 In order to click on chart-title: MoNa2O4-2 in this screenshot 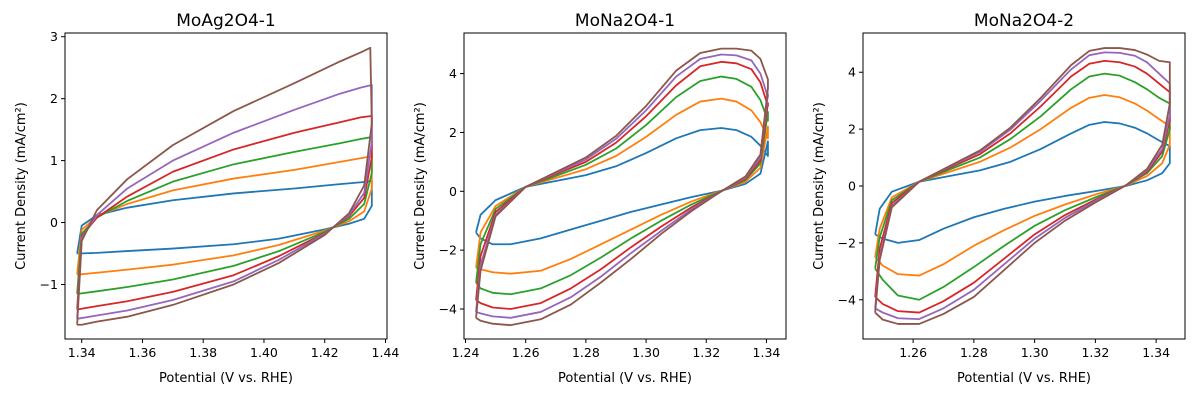, I will do `click(1024, 21)`.